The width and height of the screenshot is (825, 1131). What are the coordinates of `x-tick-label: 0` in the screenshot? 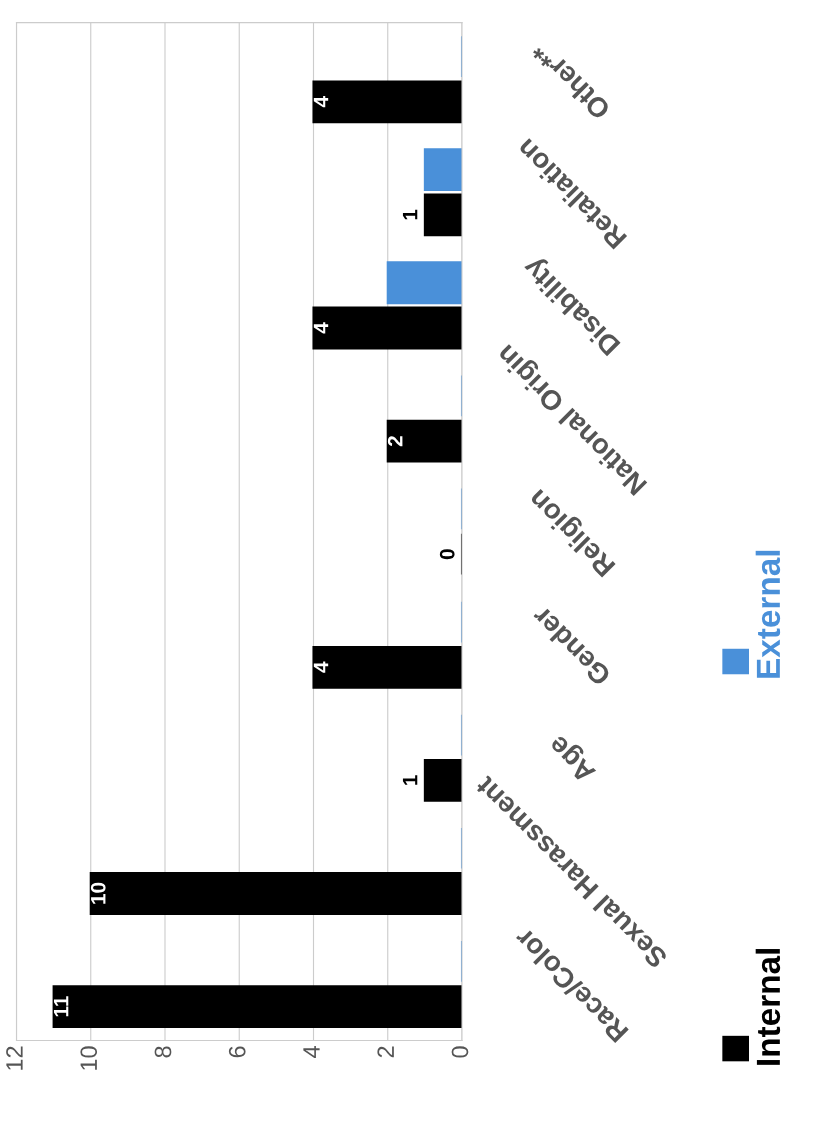 It's located at (460, 1052).